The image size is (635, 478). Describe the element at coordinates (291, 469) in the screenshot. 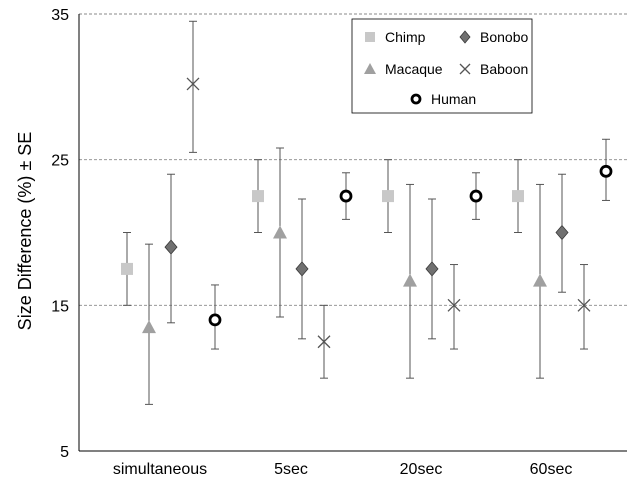

I see `x-tick-label: 5sec` at that location.